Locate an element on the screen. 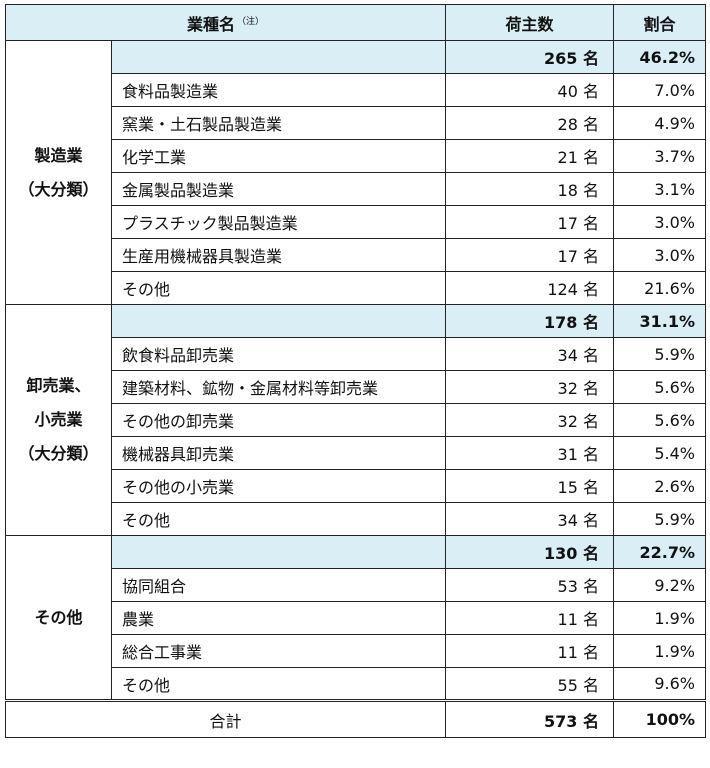 This screenshot has height=768, width=710. table-row: その他 124 名 21.6% is located at coordinates (356, 288).